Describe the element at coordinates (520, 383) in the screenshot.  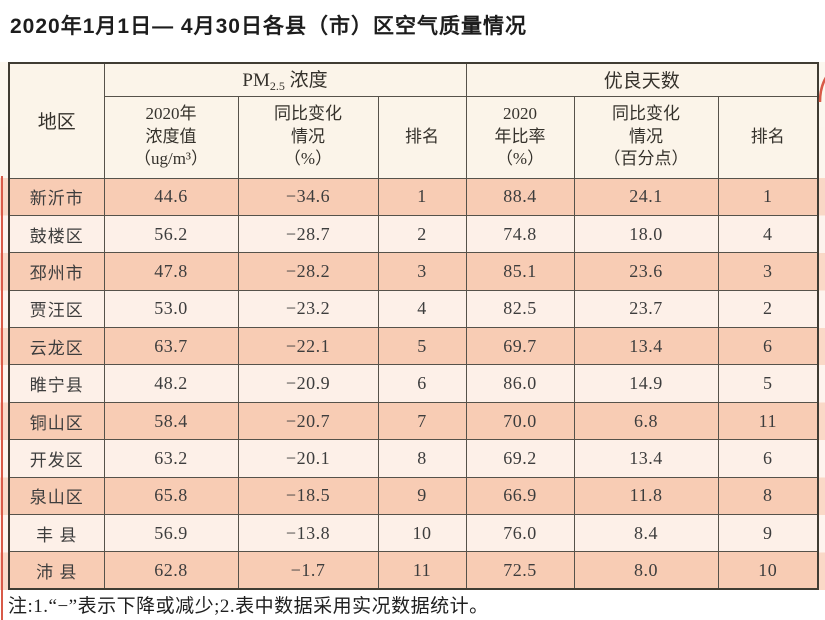
I see `cell-good-ratio: 86.0` at that location.